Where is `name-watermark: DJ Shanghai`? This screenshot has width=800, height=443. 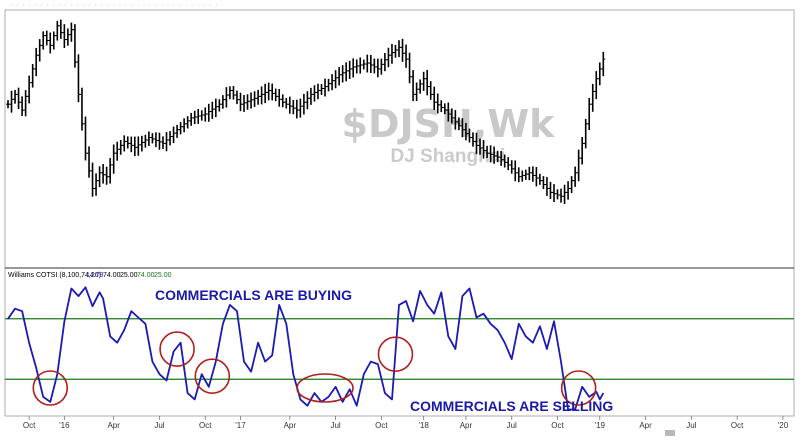 name-watermark: DJ Shanghai is located at coordinates (447, 156).